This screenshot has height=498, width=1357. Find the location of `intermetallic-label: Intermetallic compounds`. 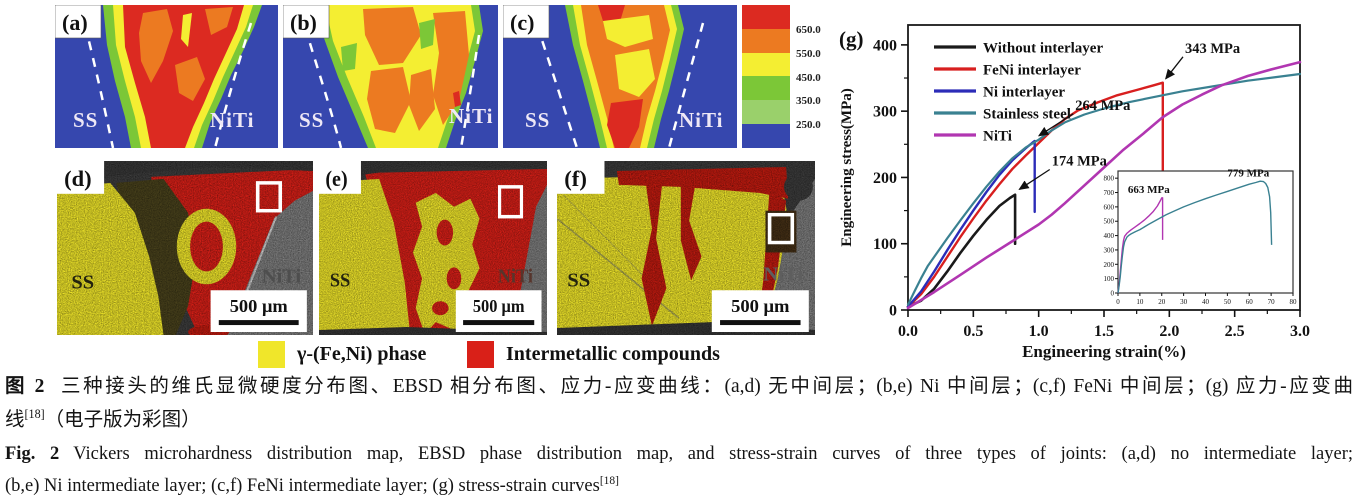

intermetallic-label: Intermetallic compounds is located at coordinates (613, 354).